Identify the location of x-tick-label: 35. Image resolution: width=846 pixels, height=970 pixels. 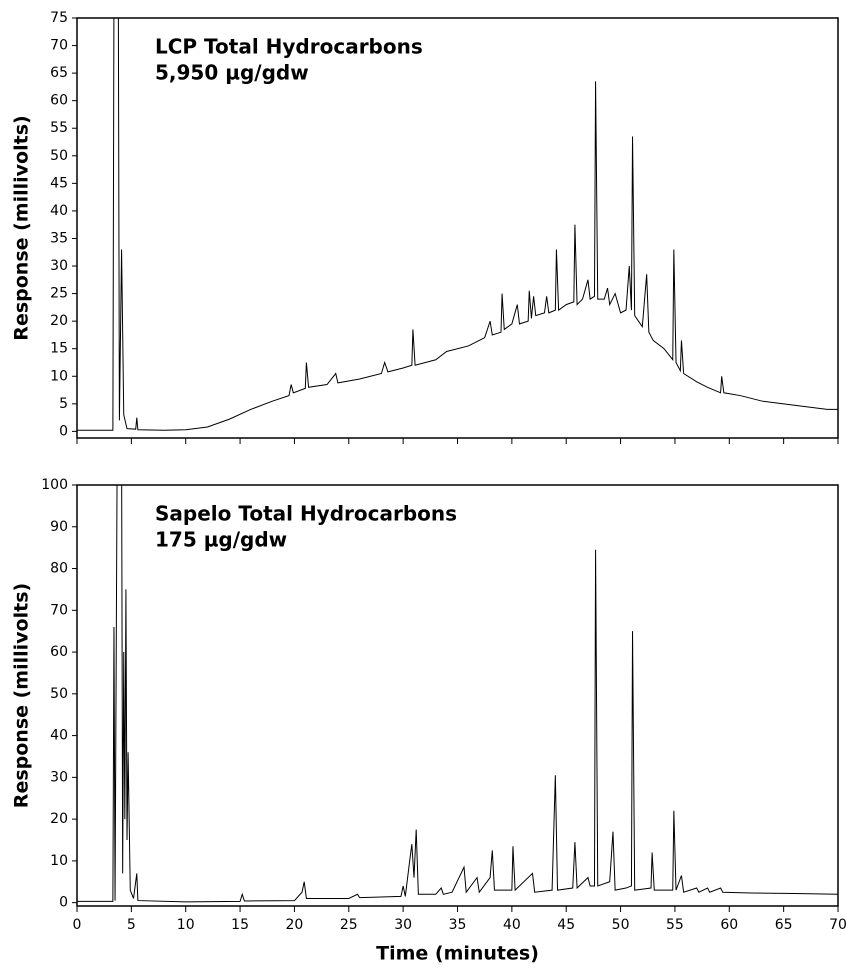
(458, 925).